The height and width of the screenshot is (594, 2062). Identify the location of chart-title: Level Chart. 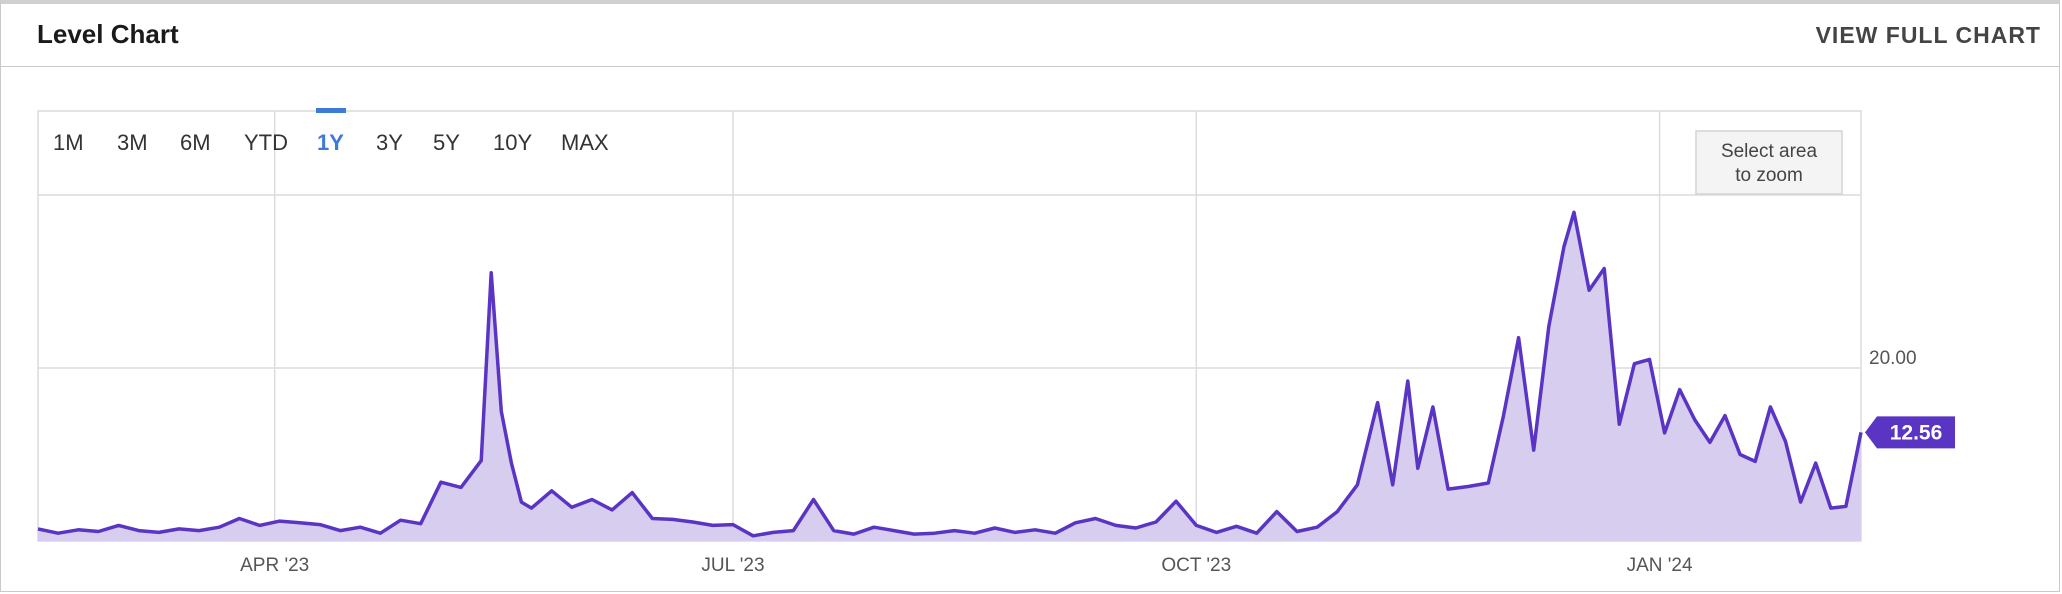
(108, 34).